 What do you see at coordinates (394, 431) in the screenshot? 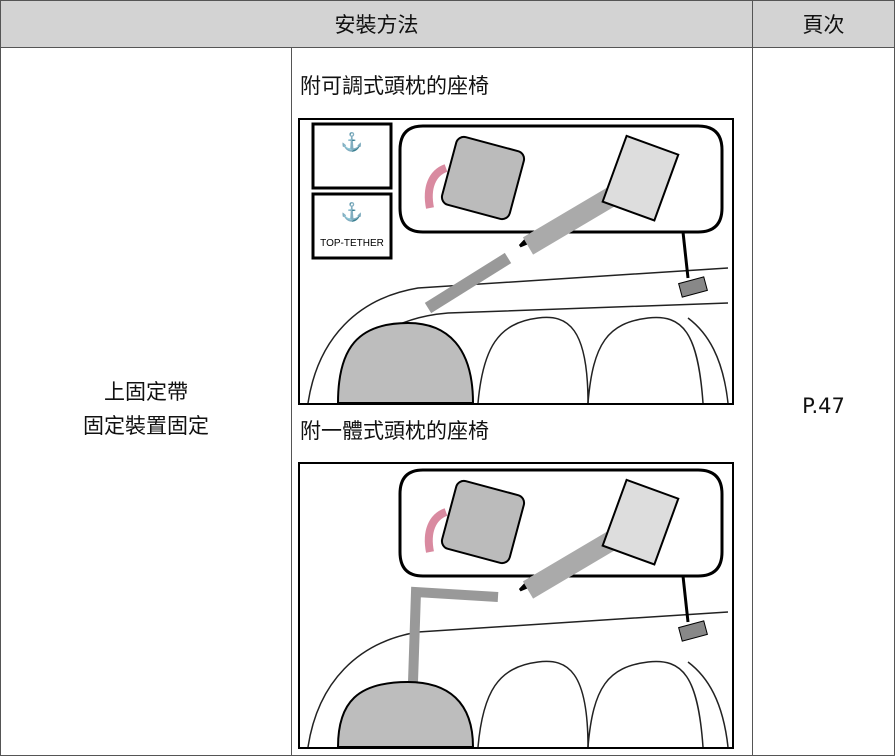
I see `caption: 附一體式頭枕的座椅` at bounding box center [394, 431].